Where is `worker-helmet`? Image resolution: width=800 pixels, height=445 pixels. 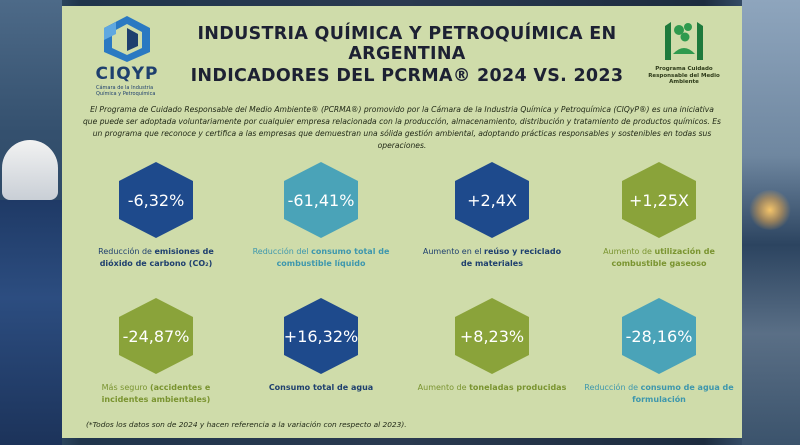 worker-helmet is located at coordinates (30, 170).